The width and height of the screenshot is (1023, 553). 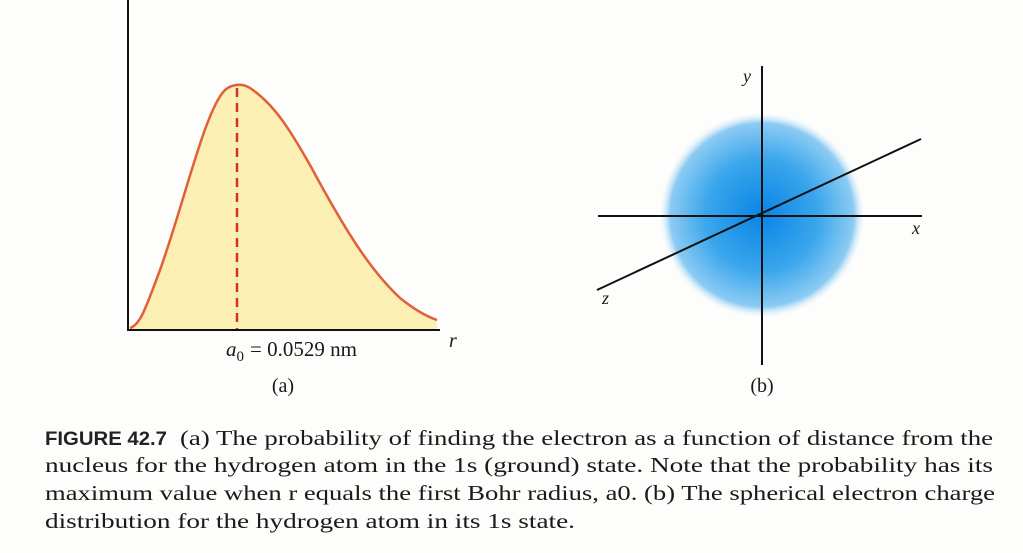 I want to click on y-label: y, so click(x=746, y=76).